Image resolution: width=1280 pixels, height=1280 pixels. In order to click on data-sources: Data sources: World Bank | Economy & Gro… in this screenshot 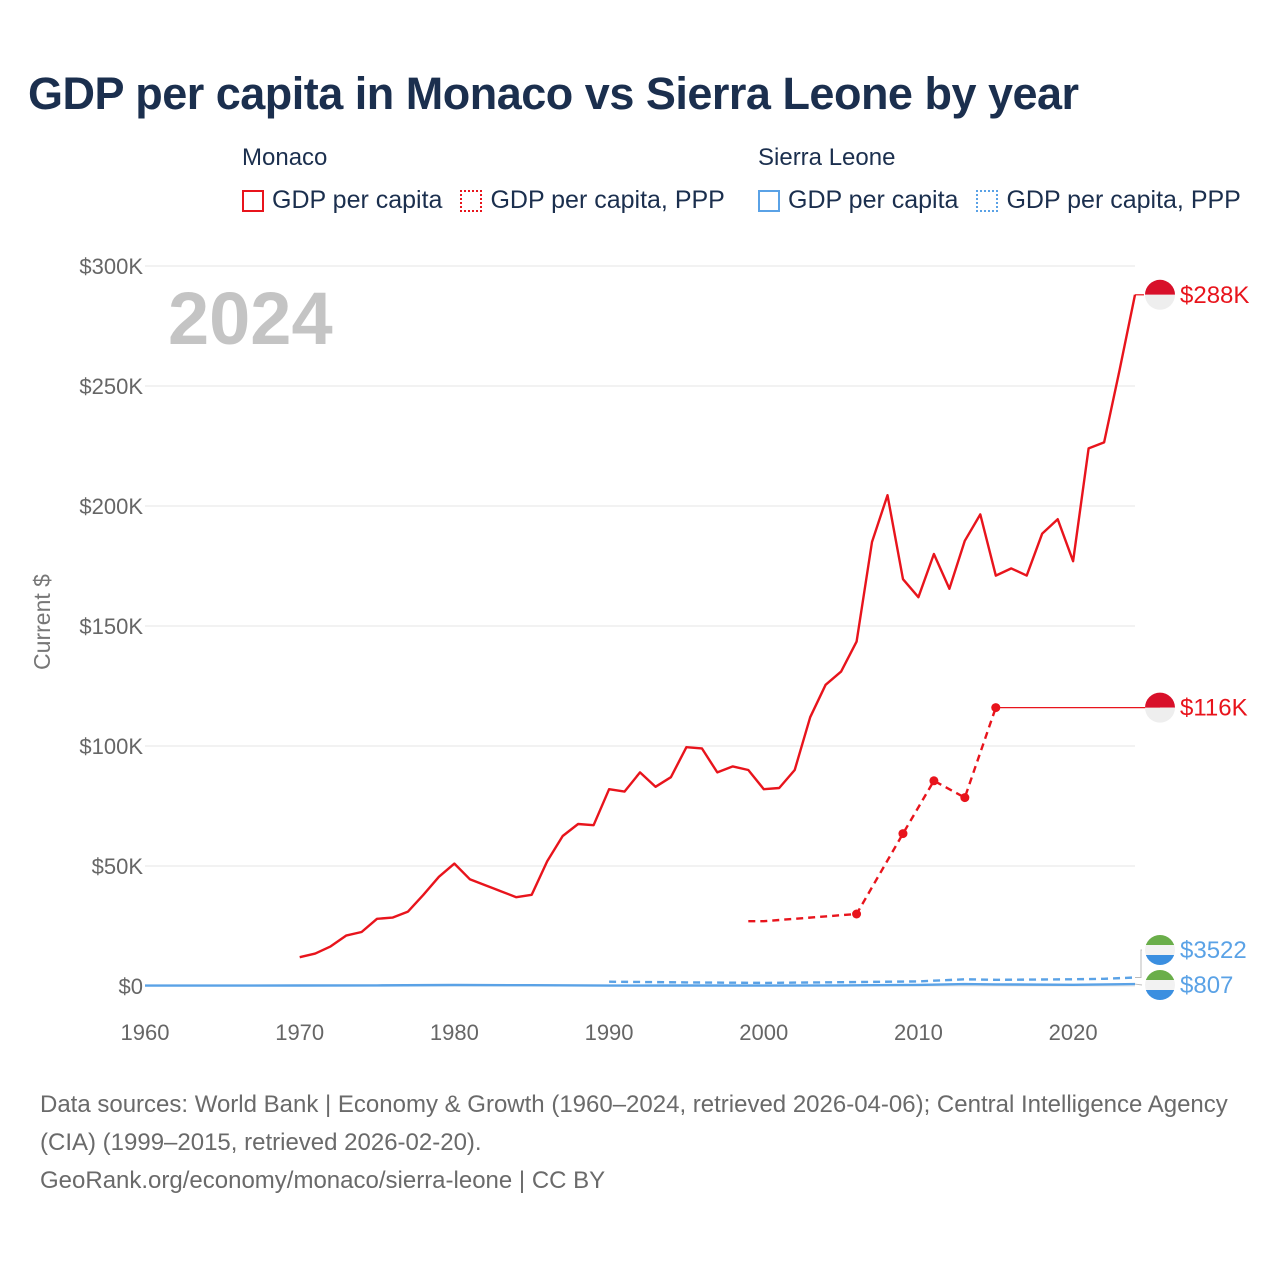, I will do `click(640, 1143)`.